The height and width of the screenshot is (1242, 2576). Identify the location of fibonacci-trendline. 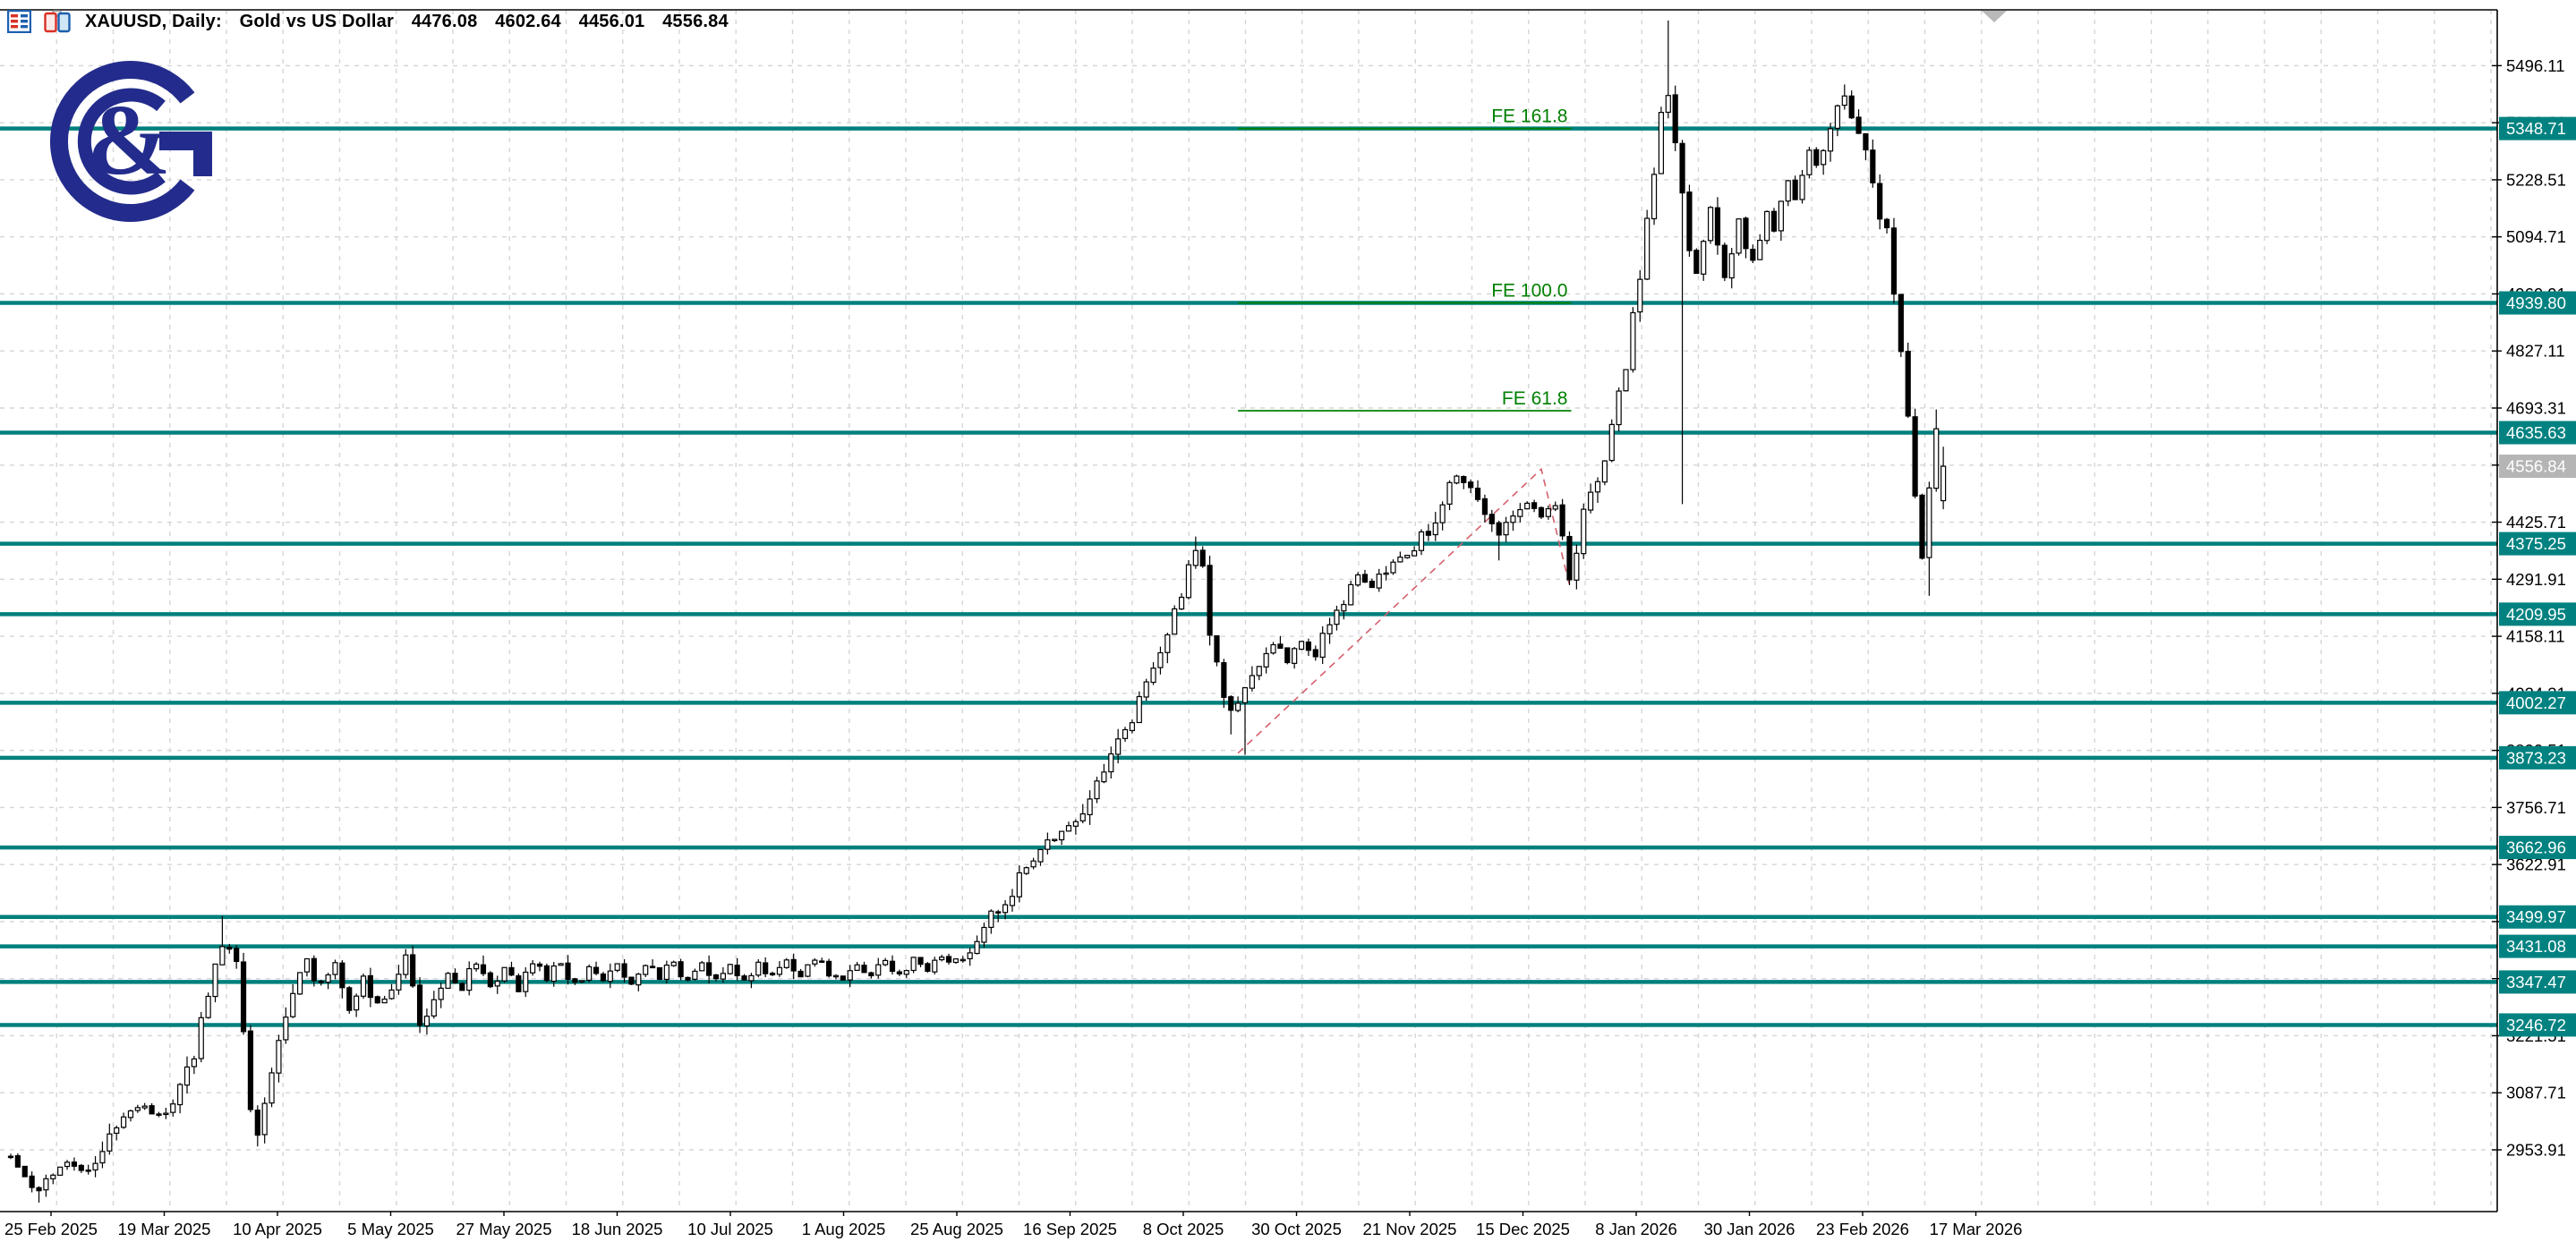
(1404, 610).